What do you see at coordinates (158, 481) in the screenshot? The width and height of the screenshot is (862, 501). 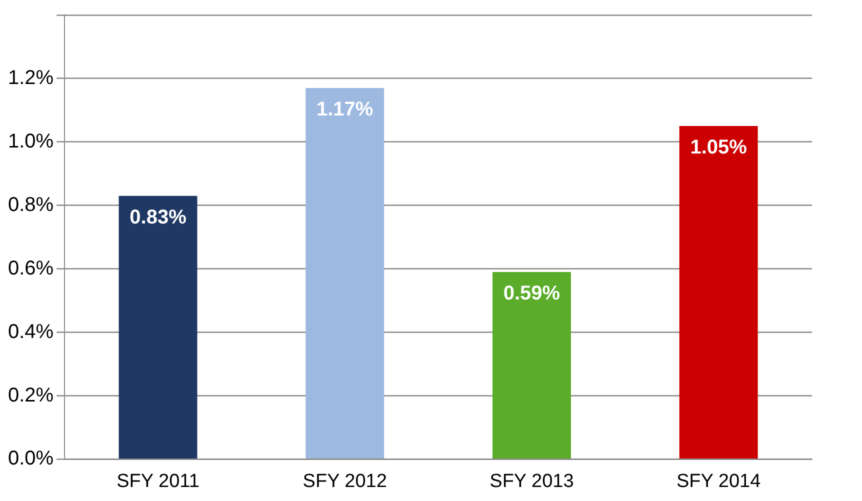 I see `x-tick-label: SFY 2011` at bounding box center [158, 481].